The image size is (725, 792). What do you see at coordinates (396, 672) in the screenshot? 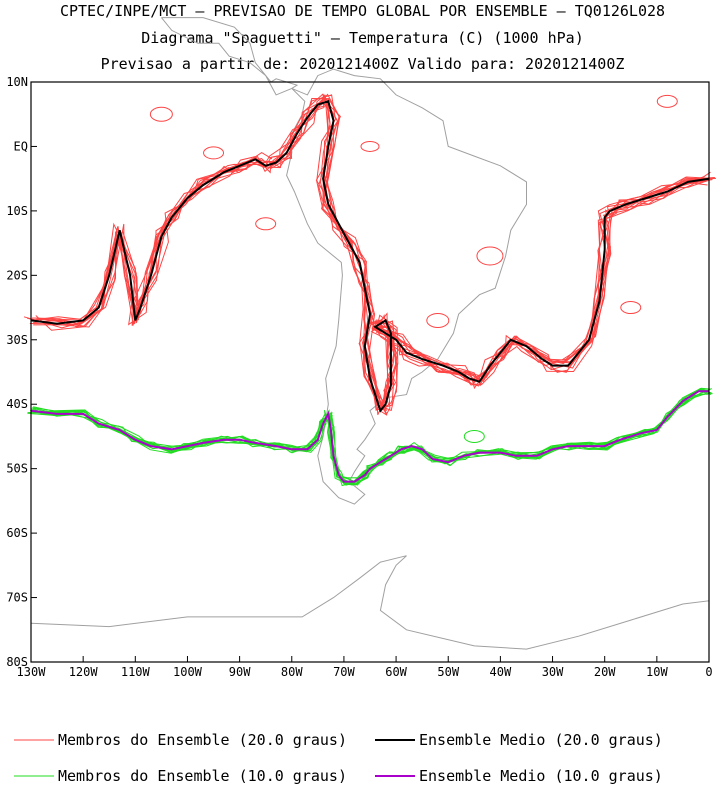
I see `x-tick-label: 60W` at bounding box center [396, 672].